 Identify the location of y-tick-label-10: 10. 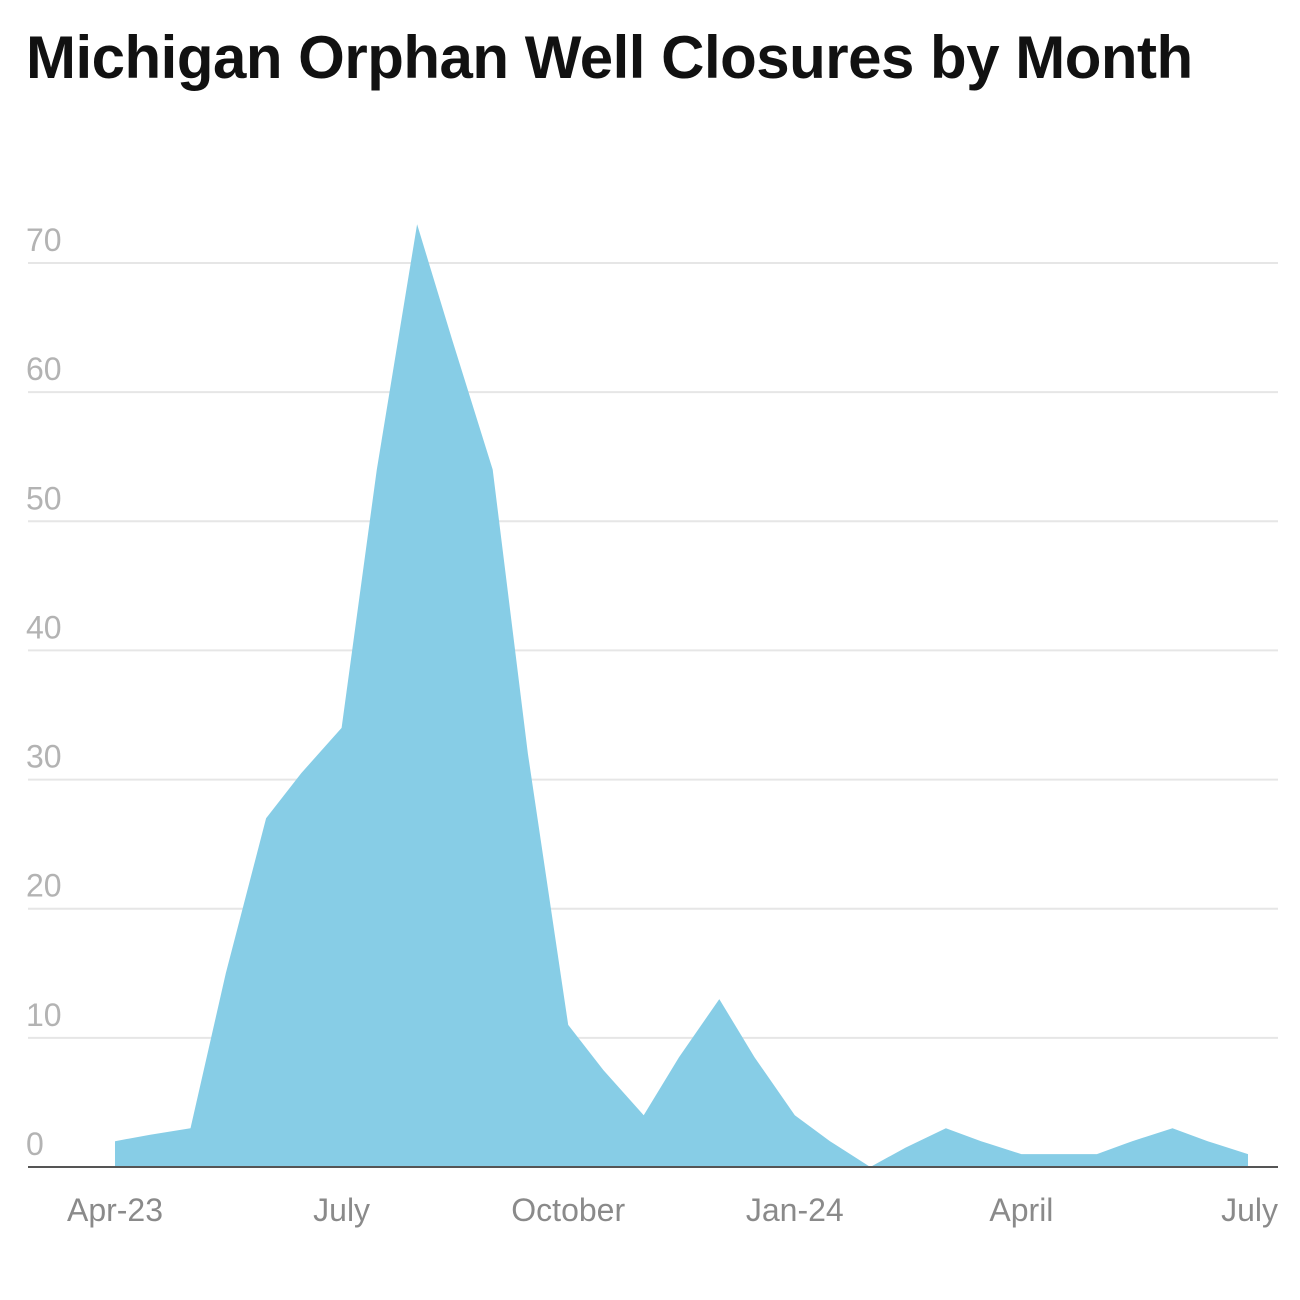
(44, 1015).